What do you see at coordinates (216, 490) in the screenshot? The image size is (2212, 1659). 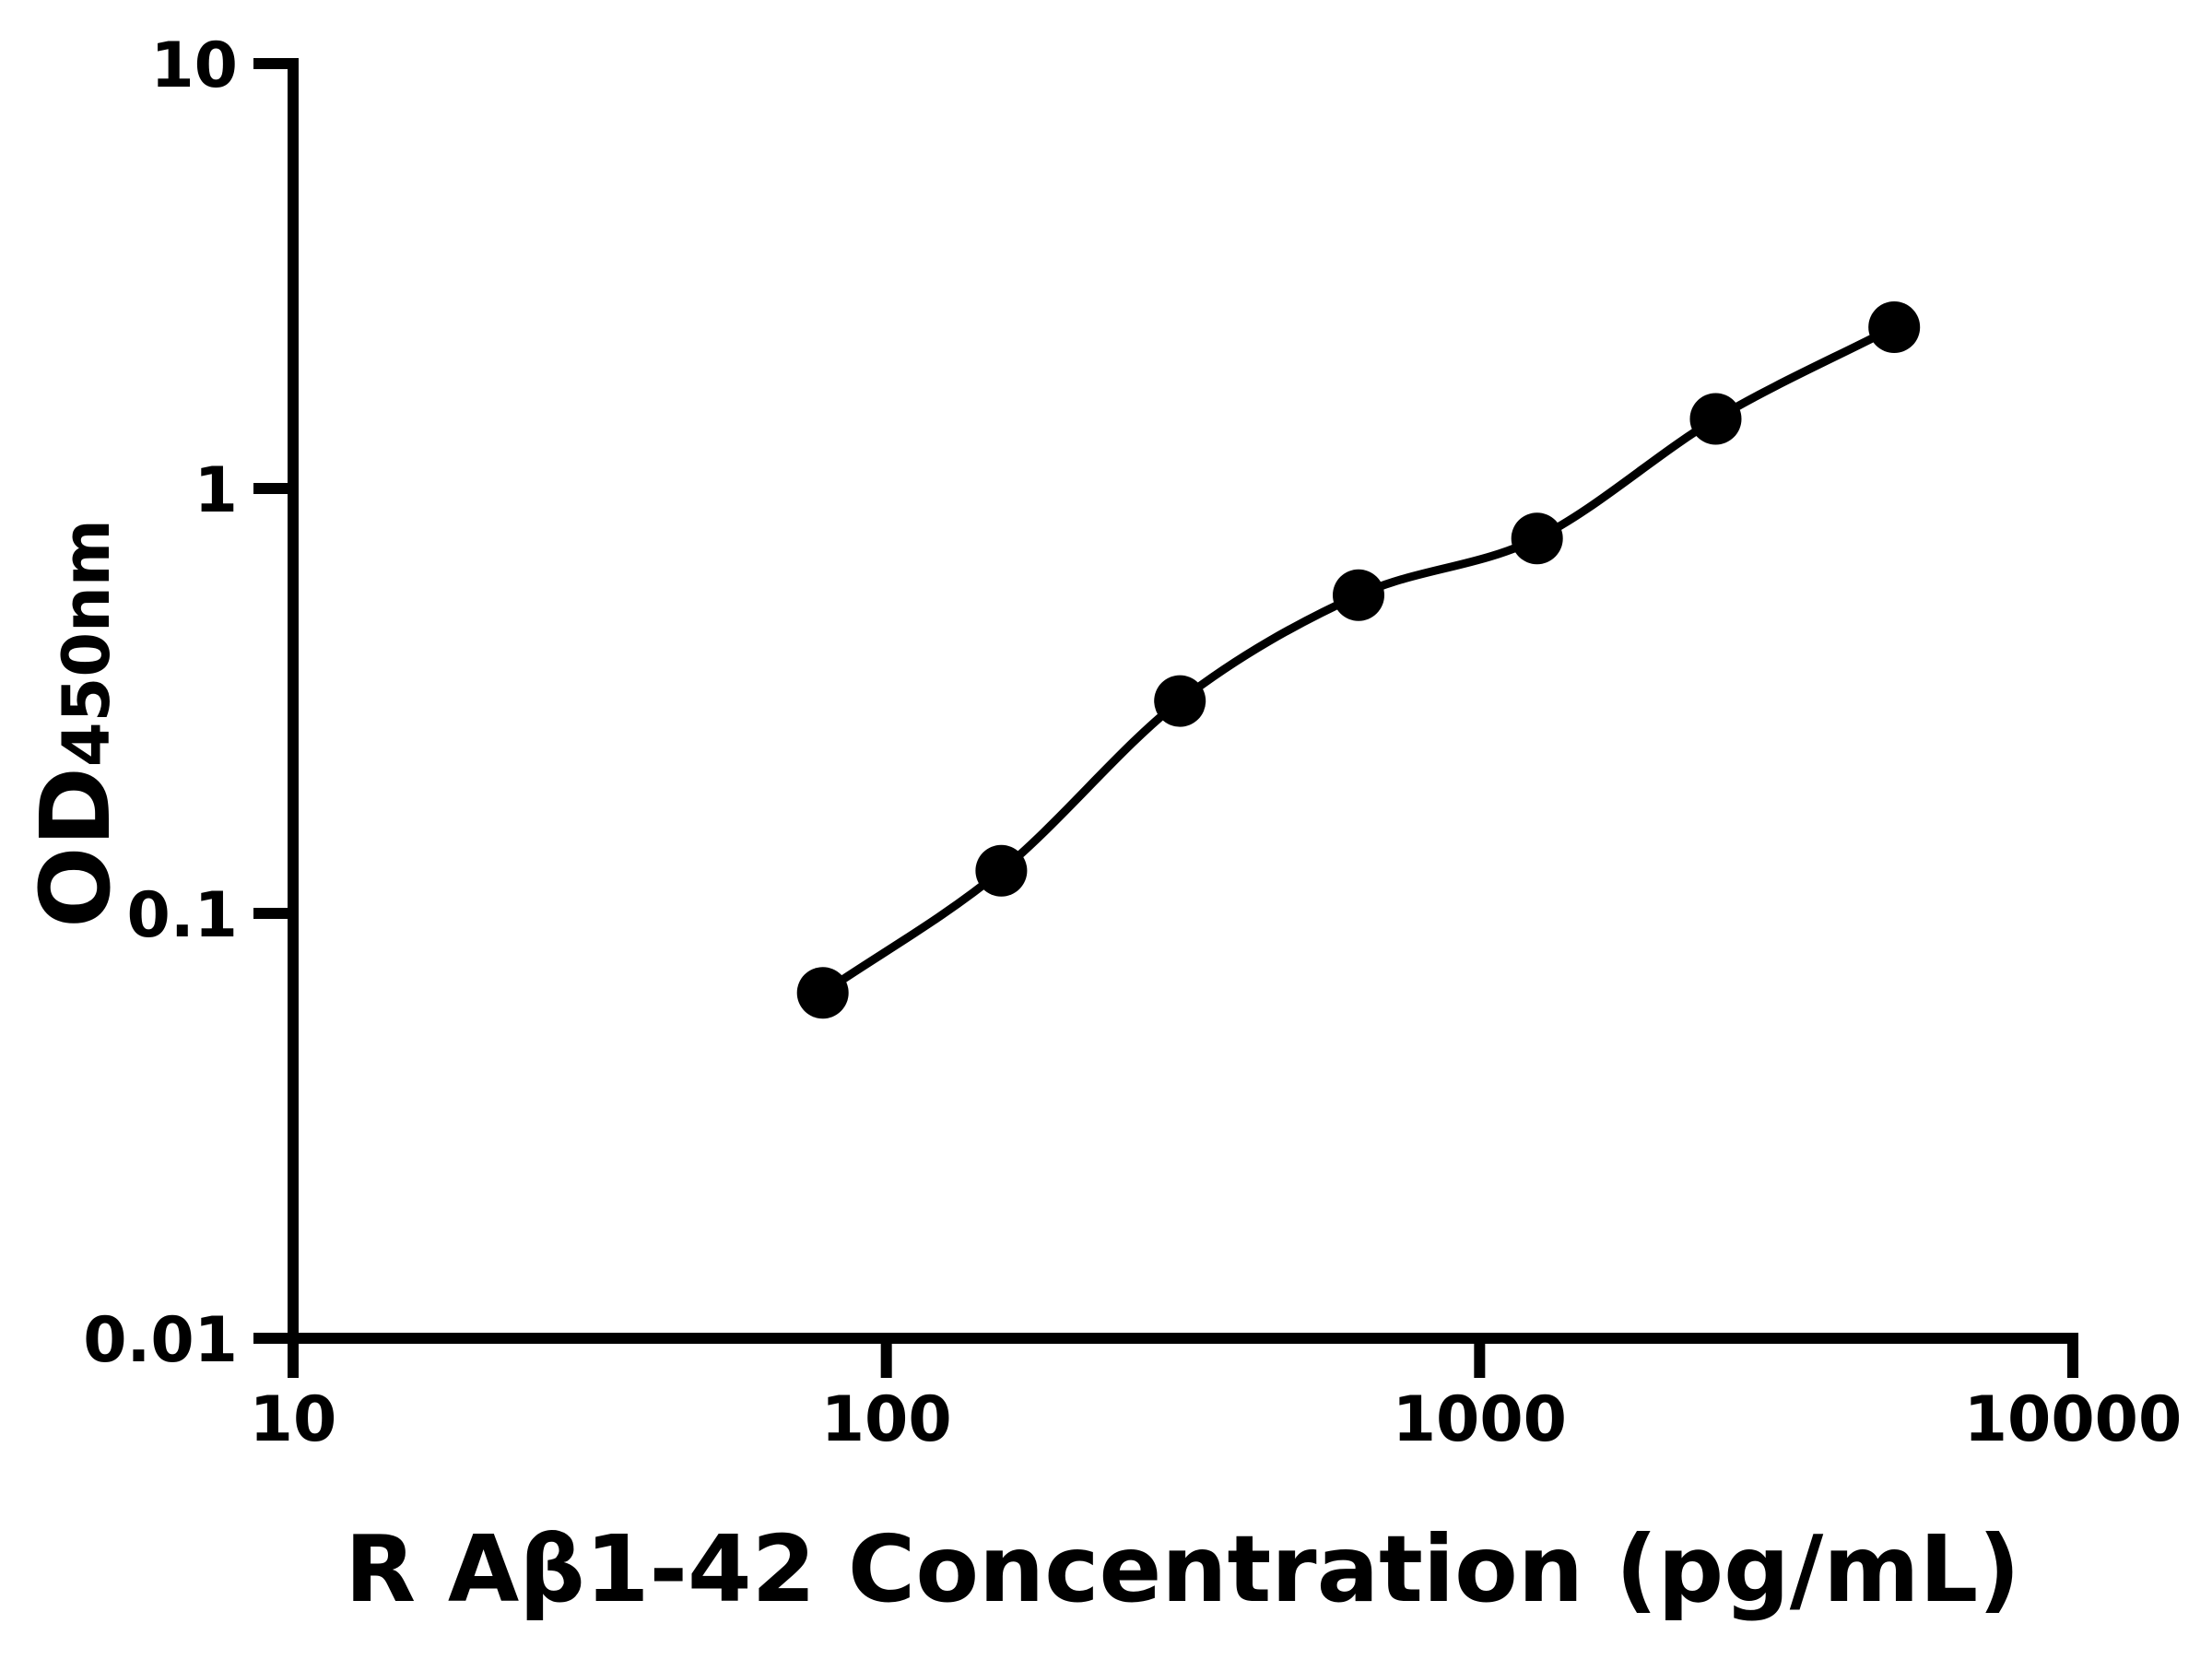 I see `y-tick-label-1: 1` at bounding box center [216, 490].